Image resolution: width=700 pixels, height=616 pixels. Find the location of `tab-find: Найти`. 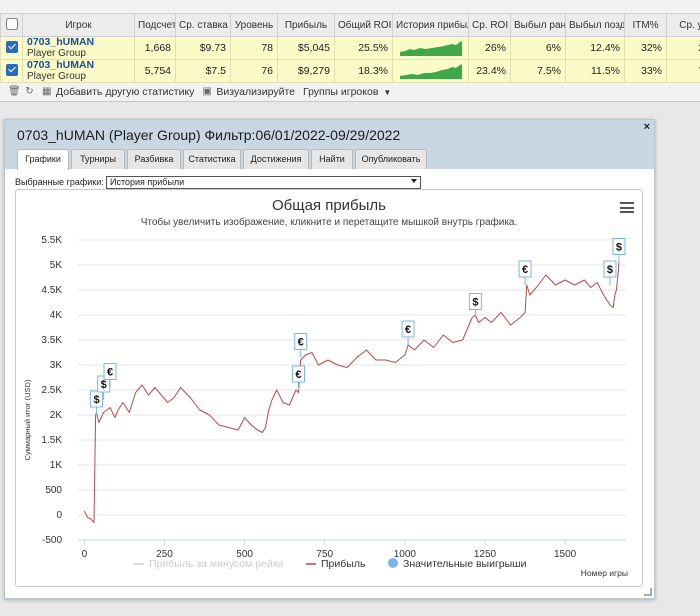

tab-find: Найти is located at coordinates (332, 159).